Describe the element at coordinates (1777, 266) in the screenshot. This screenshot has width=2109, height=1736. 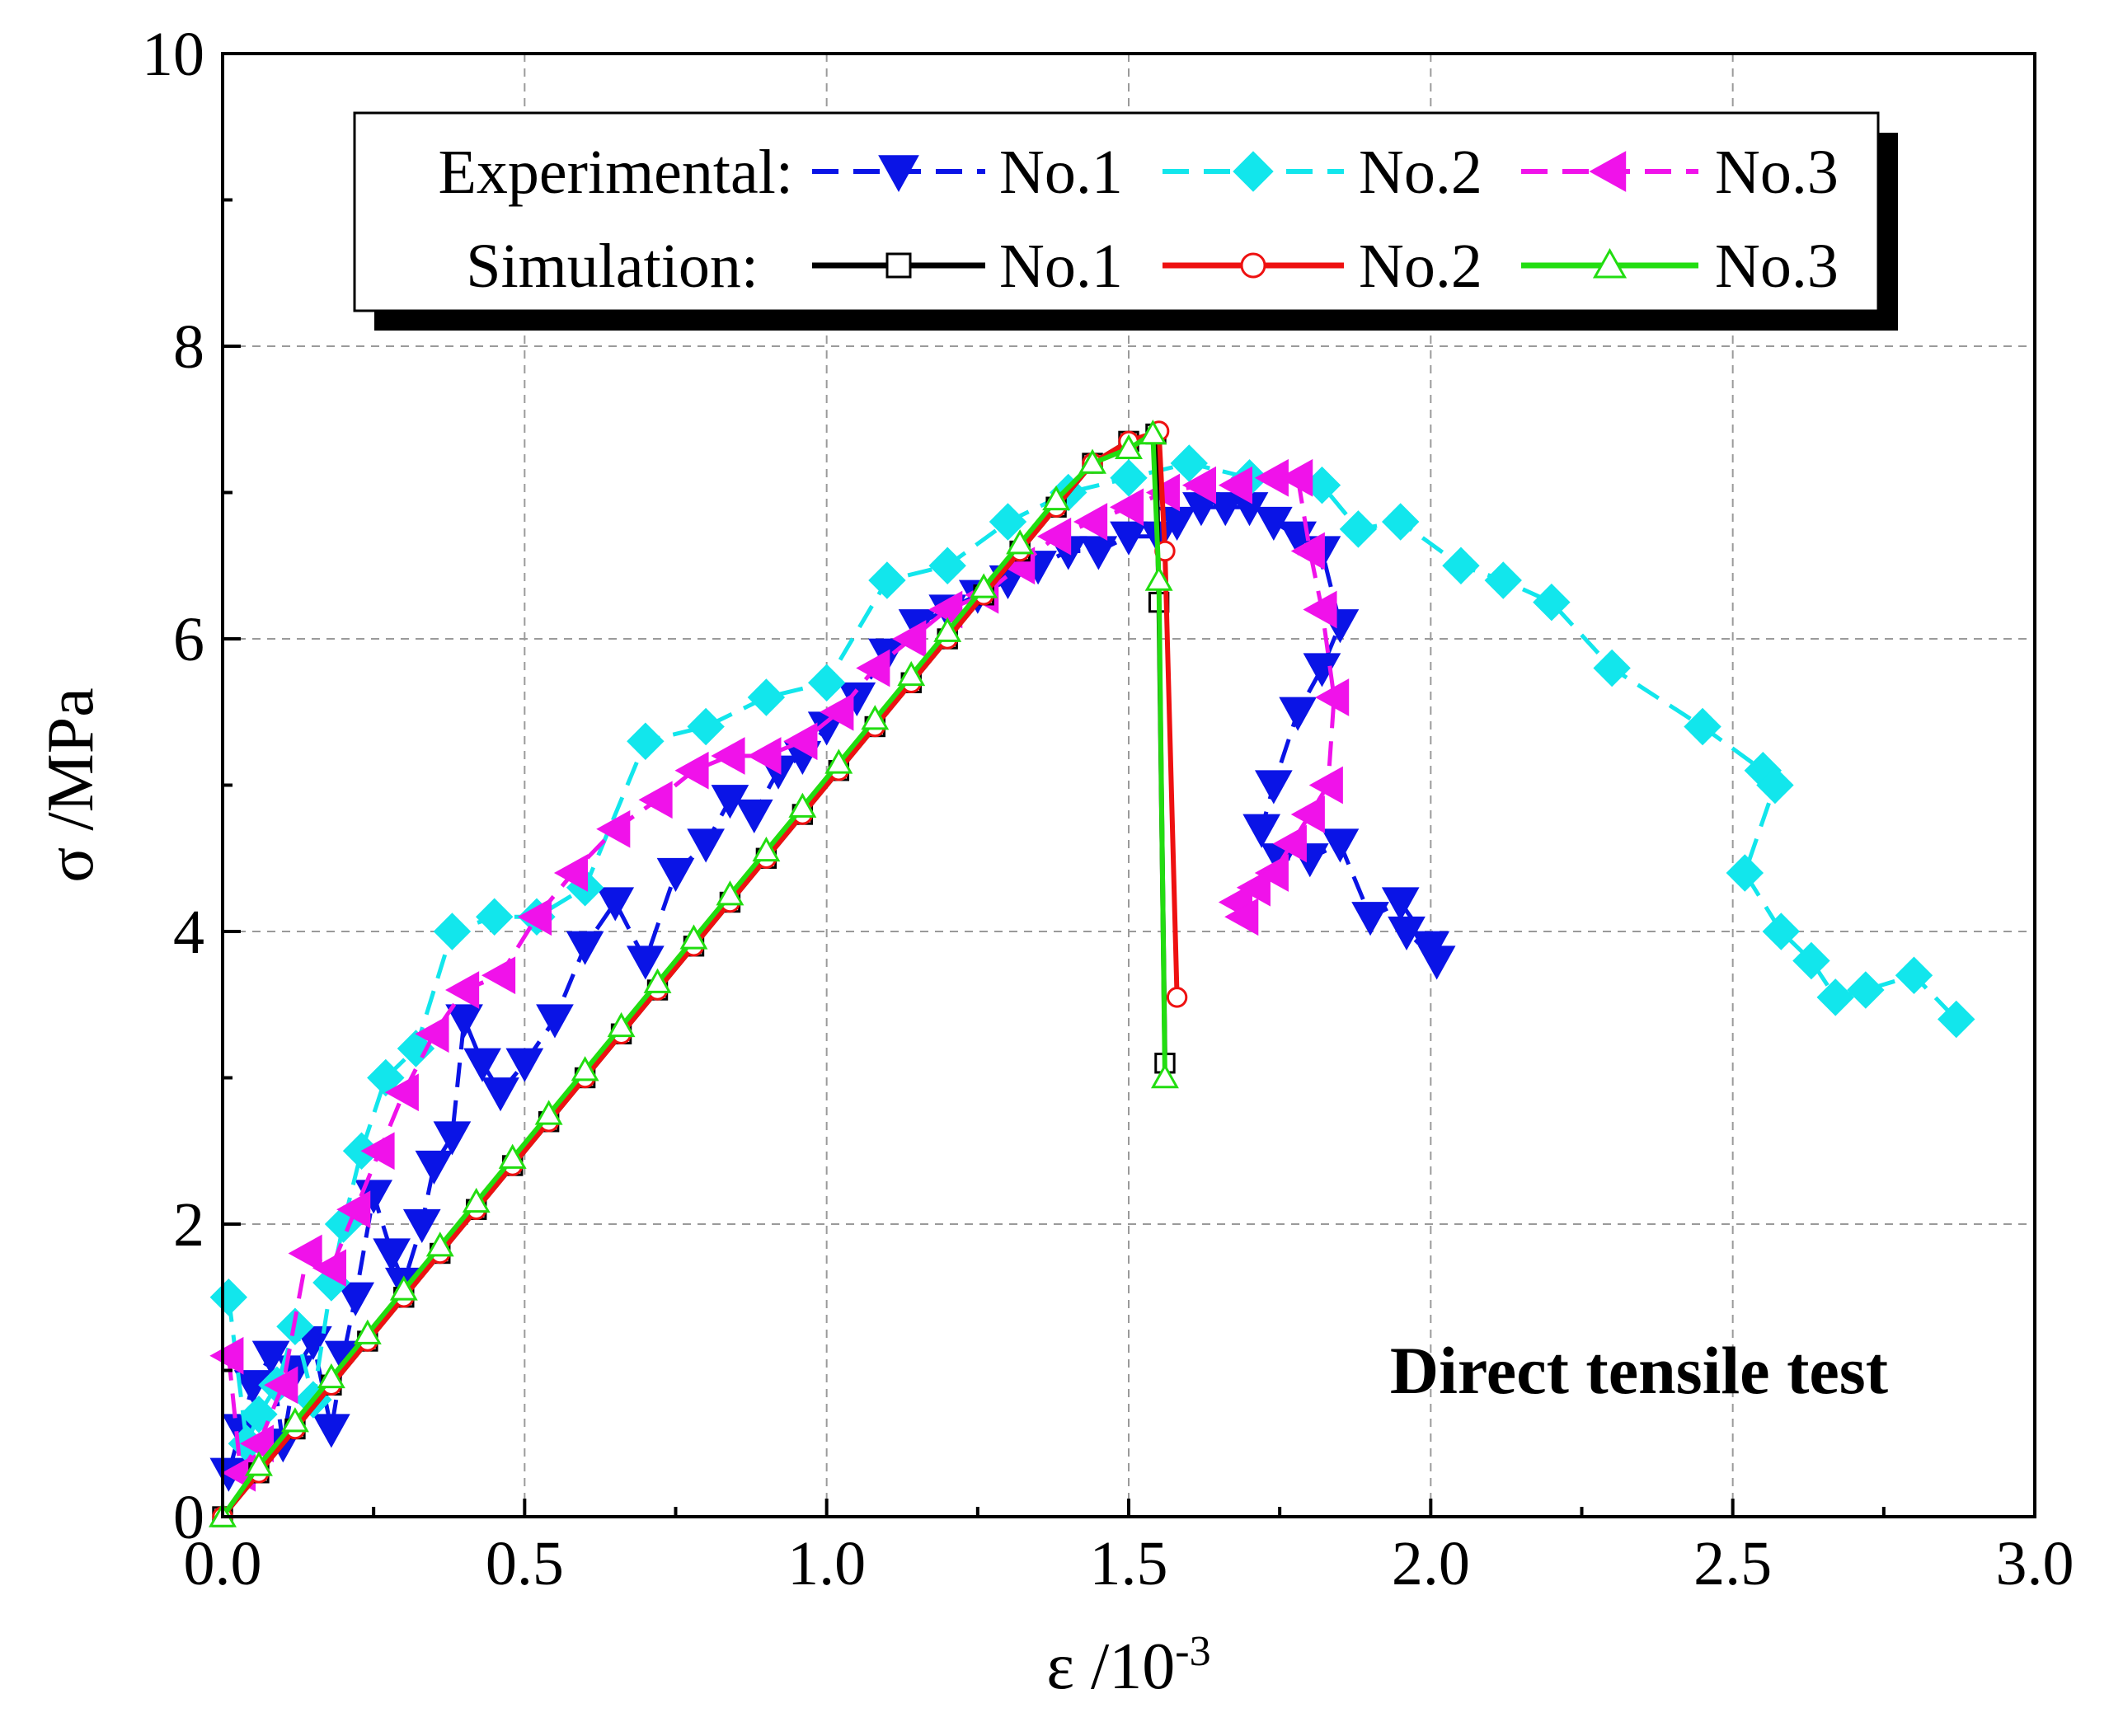
I see `legend-entry-label: No.3` at that location.